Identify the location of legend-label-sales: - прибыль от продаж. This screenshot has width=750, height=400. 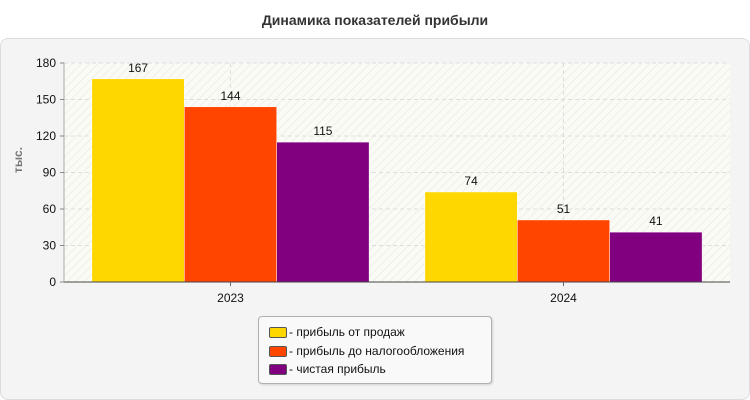
(347, 332).